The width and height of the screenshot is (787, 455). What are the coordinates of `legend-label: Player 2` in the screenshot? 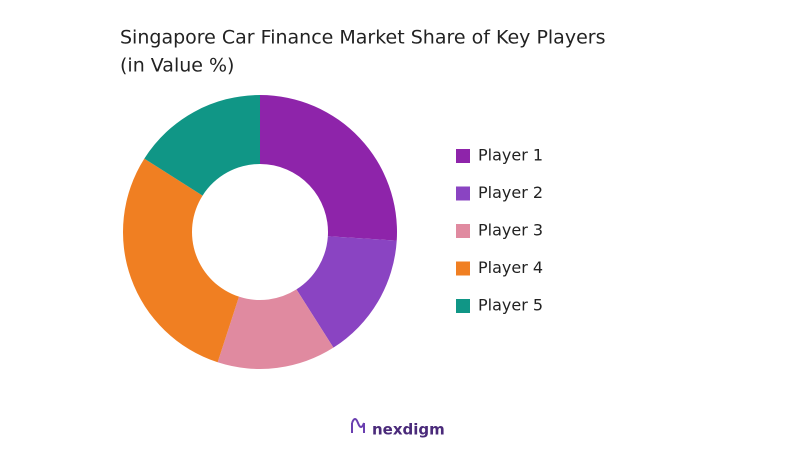 It's located at (510, 192).